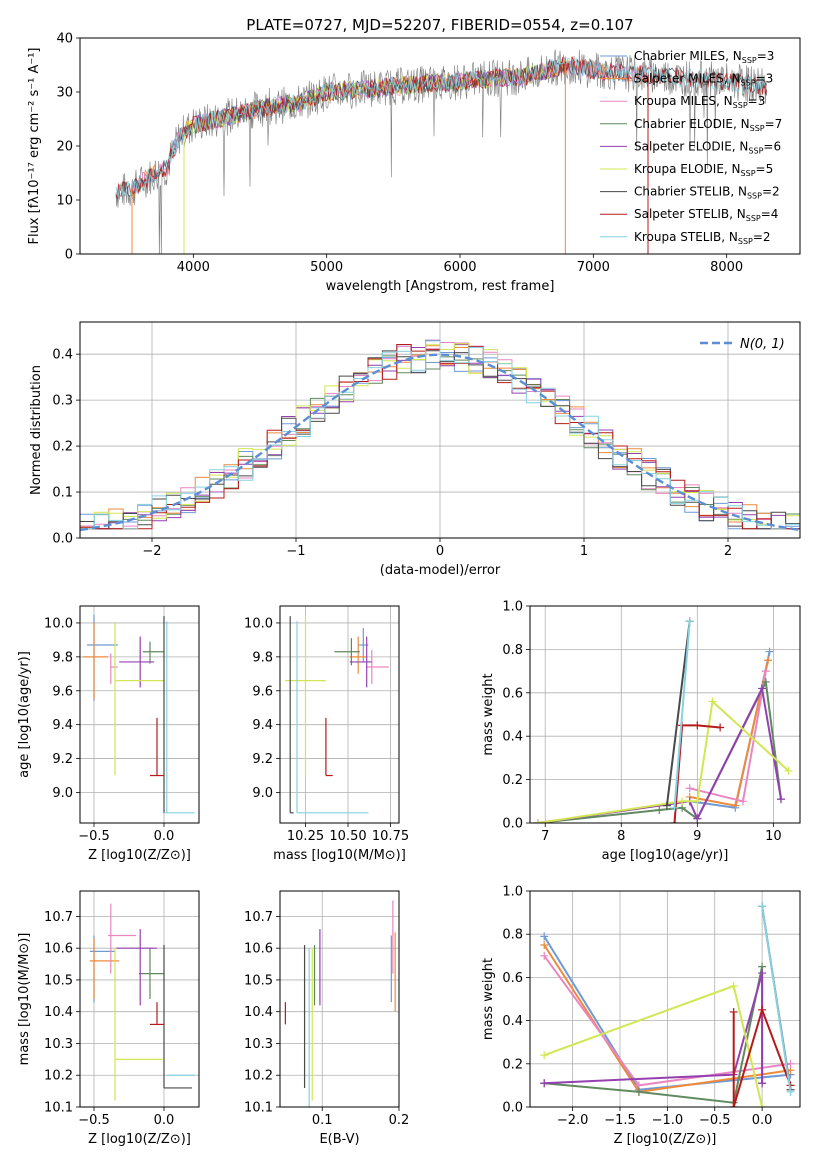  Describe the element at coordinates (139, 1139) in the screenshot. I see `z_mass-xlabel: Z [log10(Z/Z⊙)]` at that location.